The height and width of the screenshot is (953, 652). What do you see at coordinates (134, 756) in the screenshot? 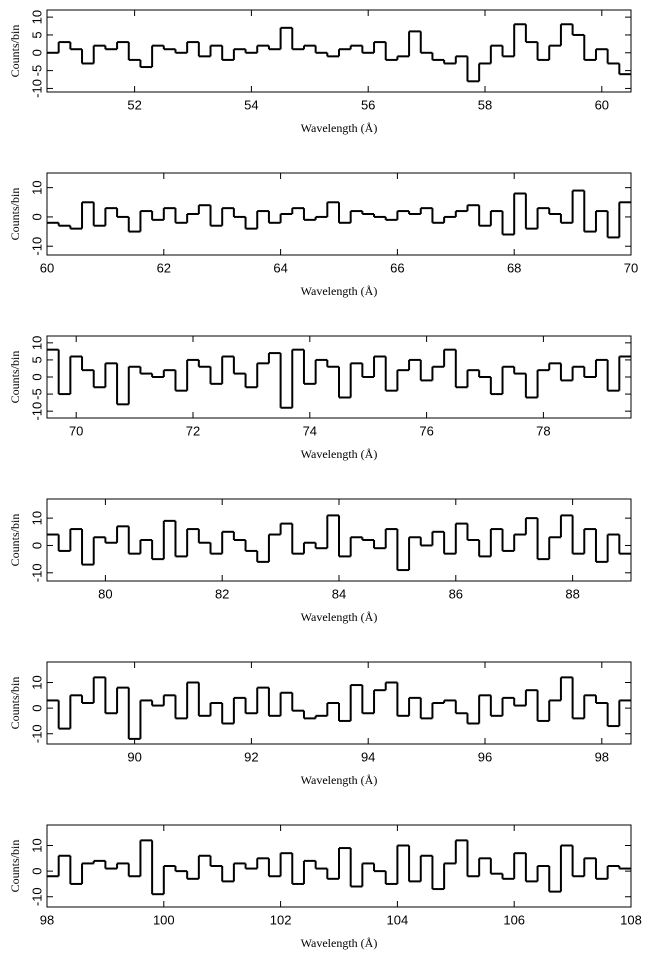
I see `x-tick-label: 90` at bounding box center [134, 756].